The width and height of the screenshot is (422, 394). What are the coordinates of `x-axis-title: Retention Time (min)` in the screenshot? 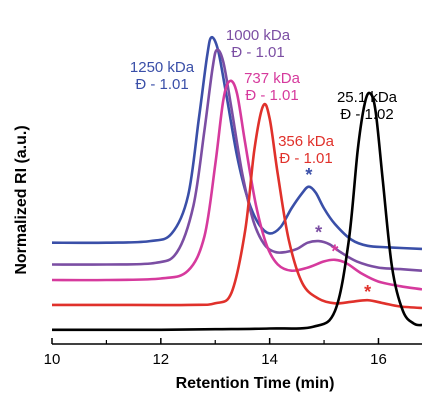 It's located at (255, 383).